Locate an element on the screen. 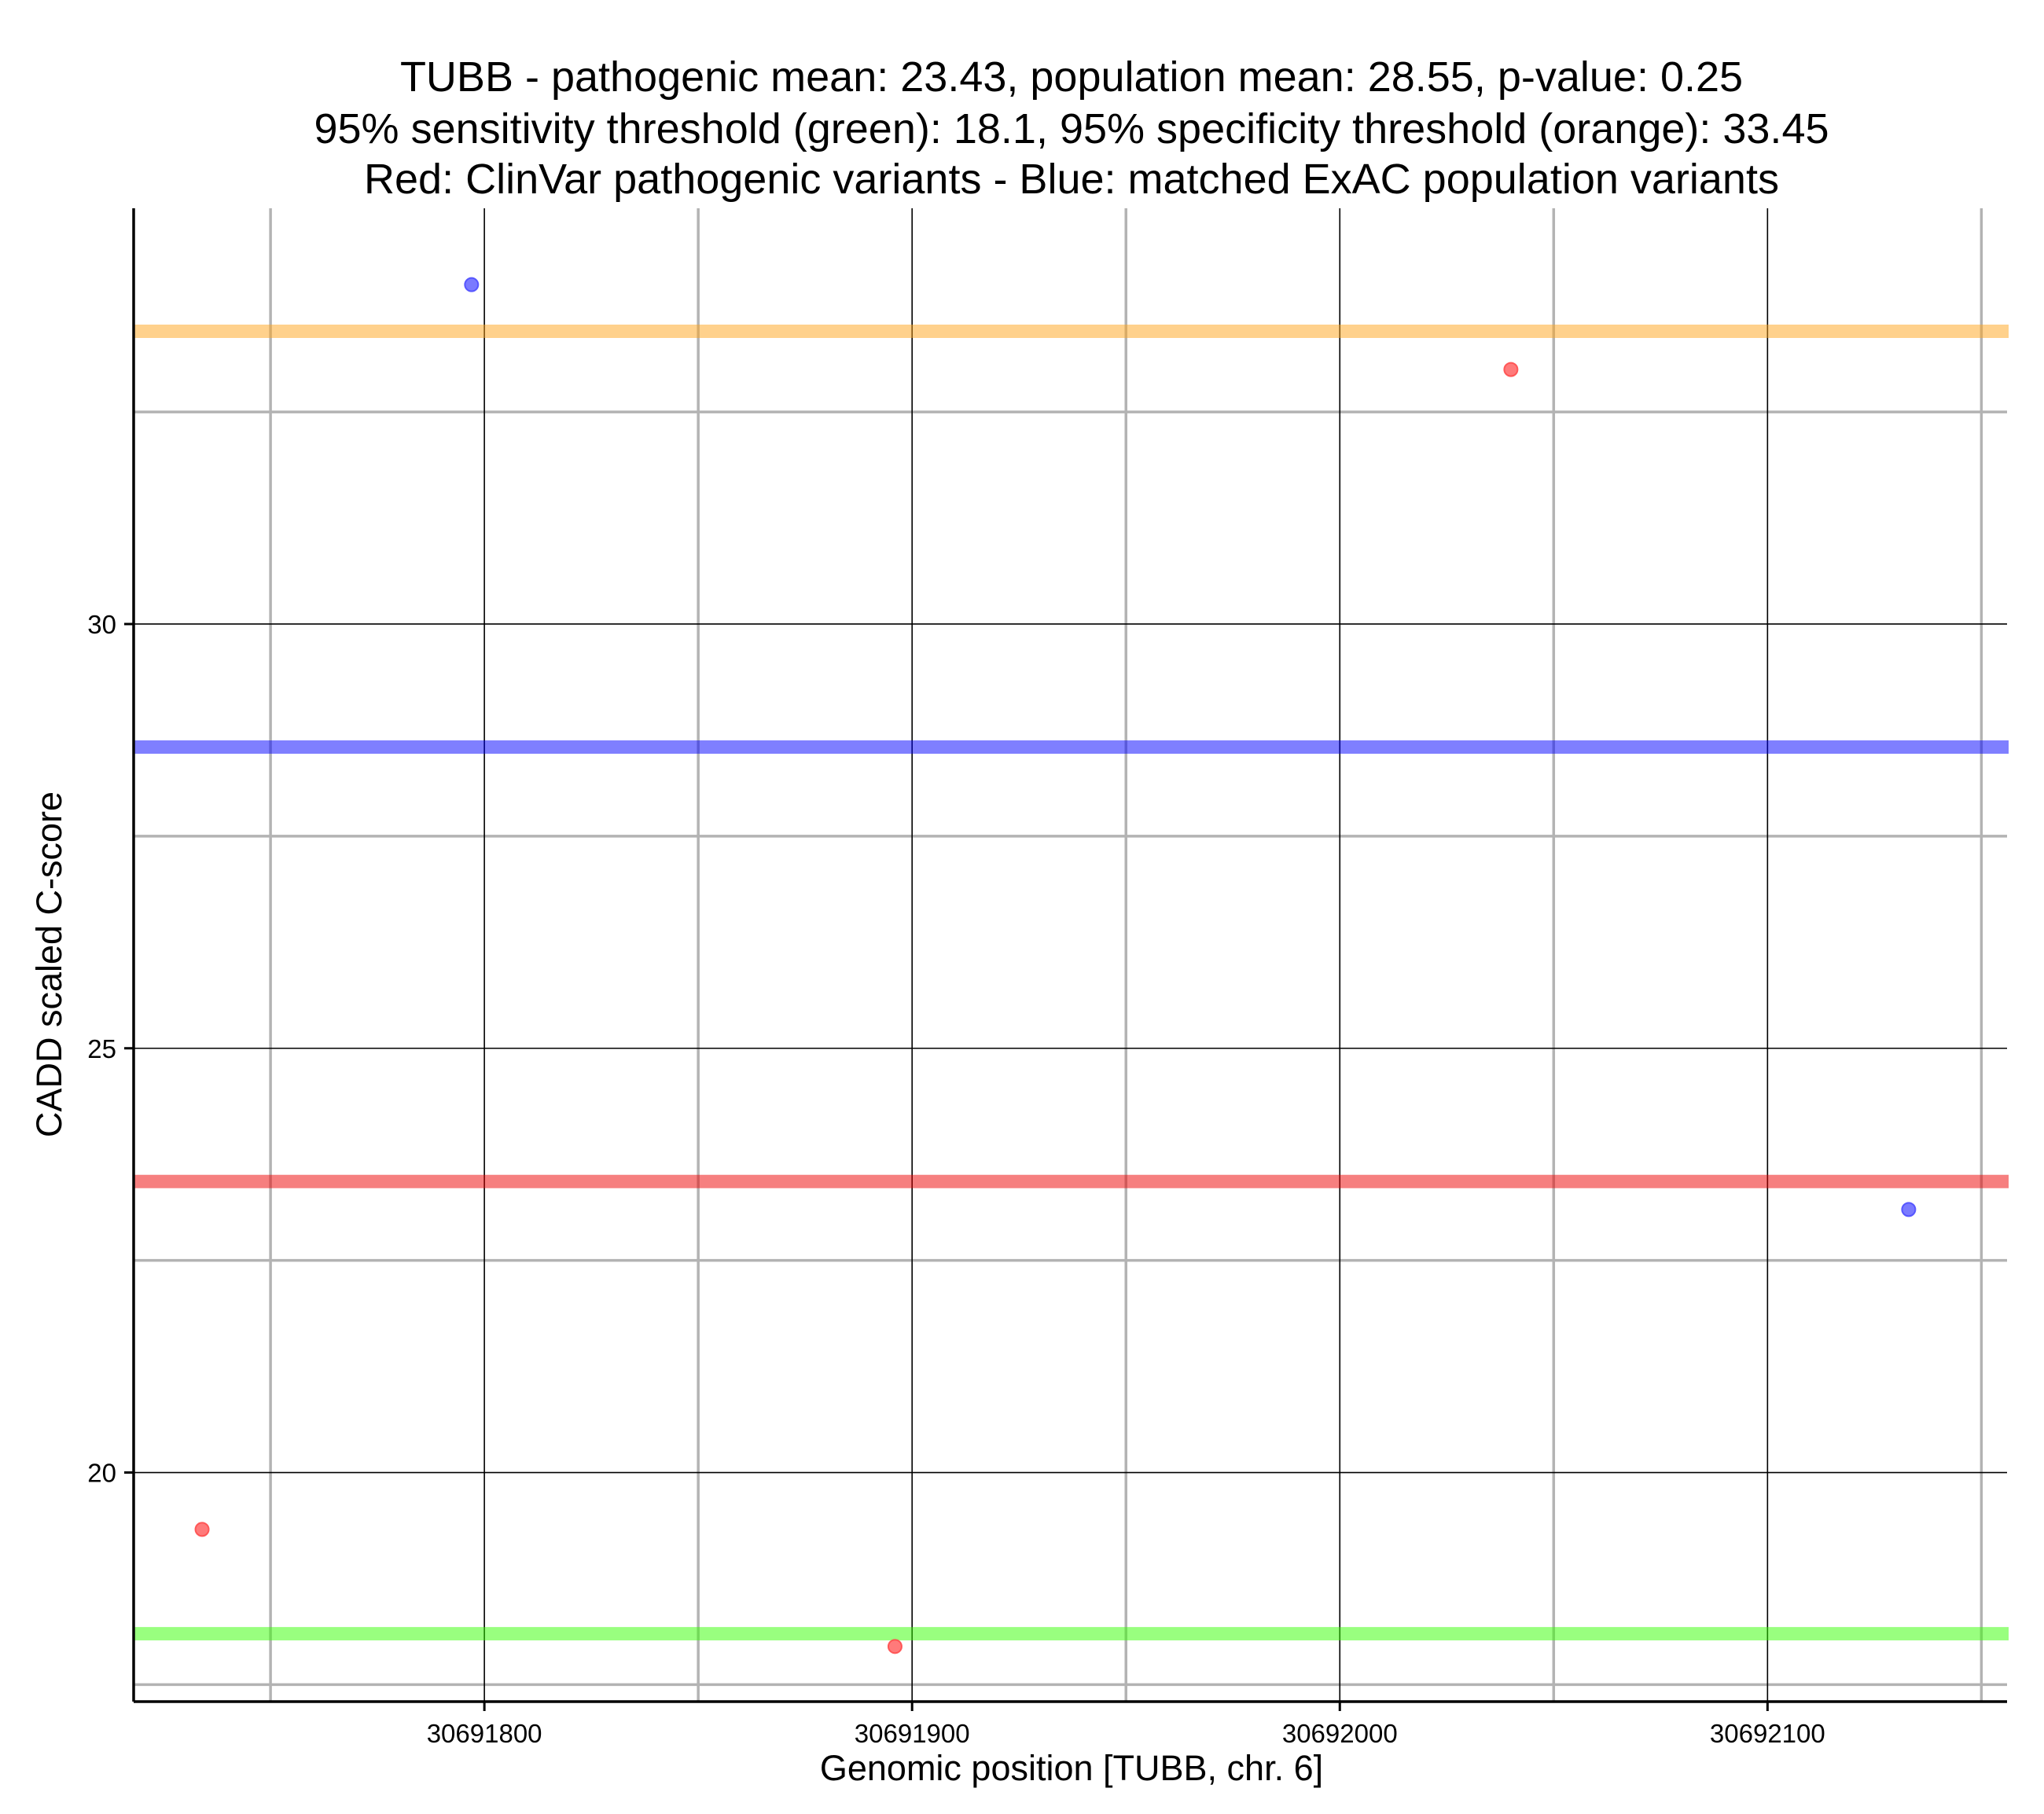 The width and height of the screenshot is (2044, 1814). y-tick-label: 20 is located at coordinates (101, 1473).